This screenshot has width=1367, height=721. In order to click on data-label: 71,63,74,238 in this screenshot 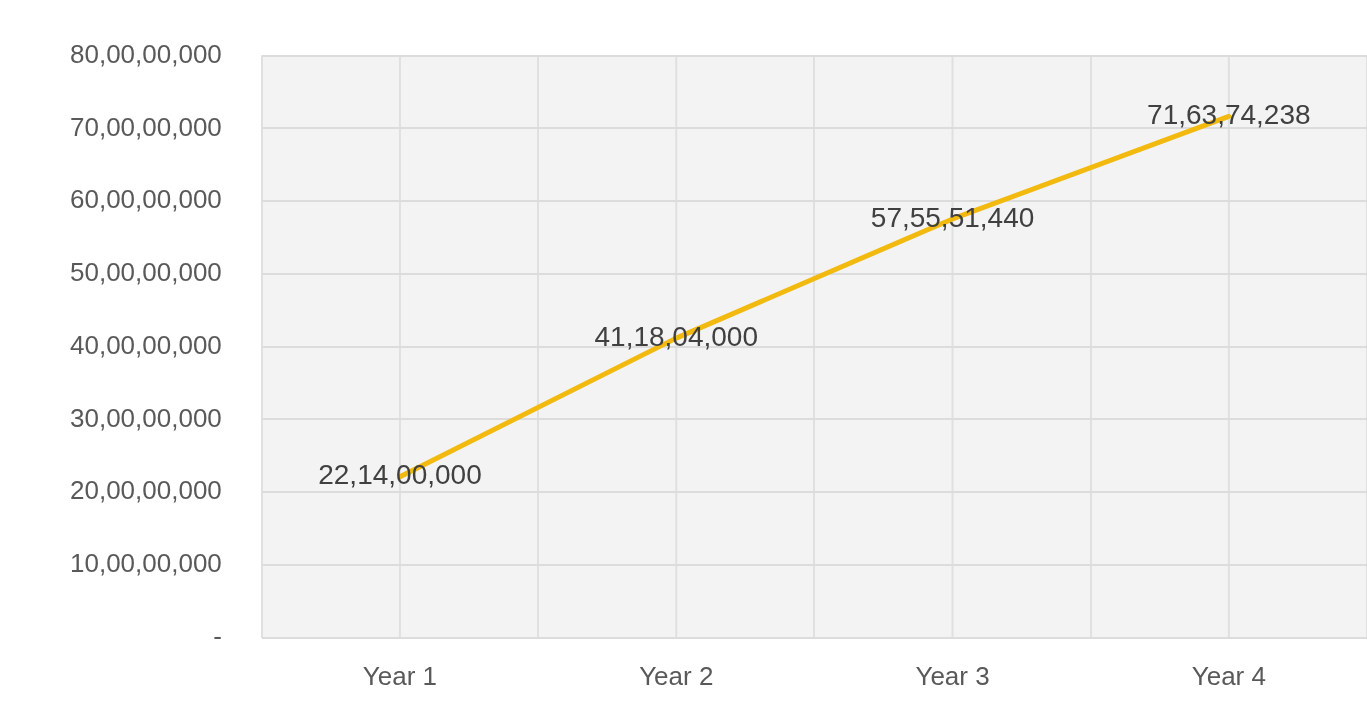, I will do `click(1229, 115)`.